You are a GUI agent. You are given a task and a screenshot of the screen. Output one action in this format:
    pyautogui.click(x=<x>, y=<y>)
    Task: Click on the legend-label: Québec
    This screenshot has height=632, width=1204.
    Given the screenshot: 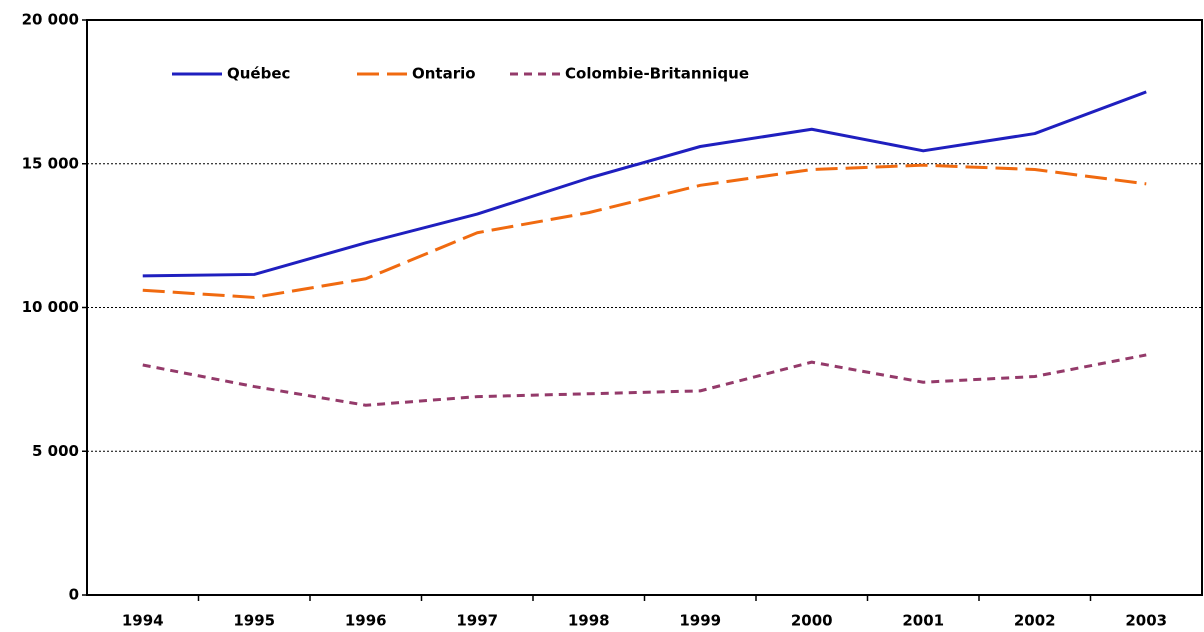 What is the action you would take?
    pyautogui.click(x=258, y=74)
    